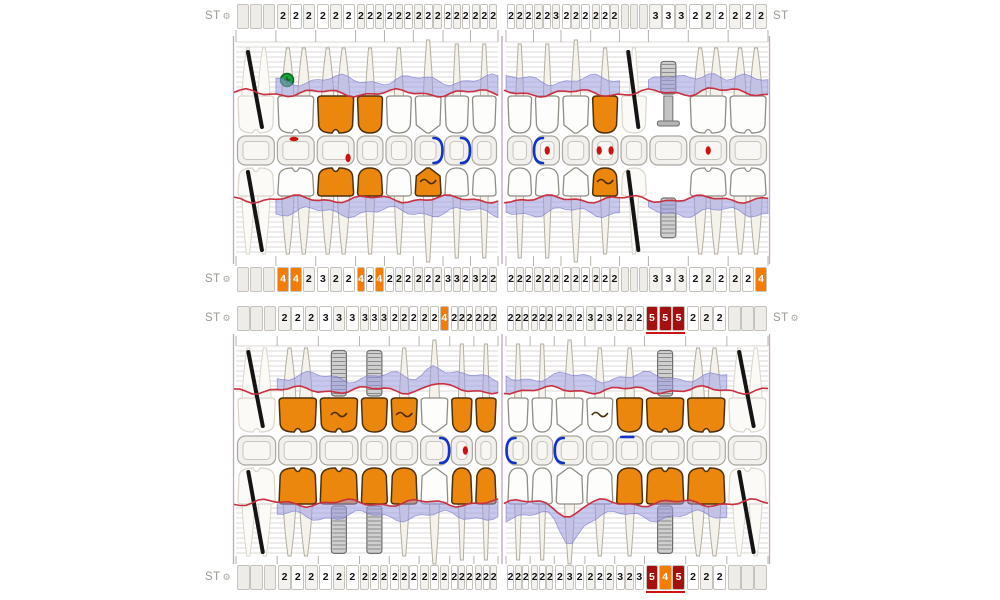 The image size is (1000, 600). Describe the element at coordinates (457, 213) in the screenshot. I see `tooth-12-palatal` at that location.